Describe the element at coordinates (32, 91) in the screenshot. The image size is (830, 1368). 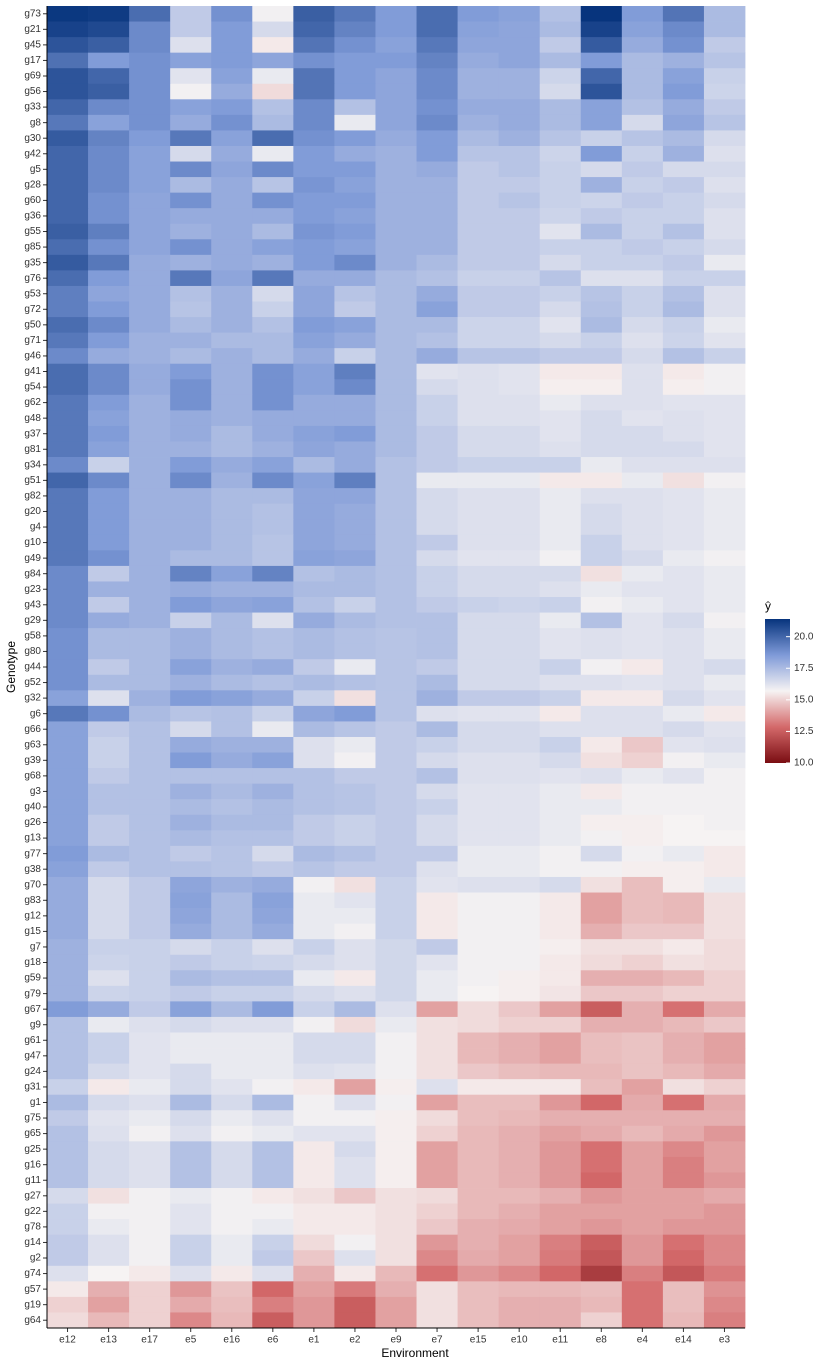
I see `y-tick-label: g56` at that location.